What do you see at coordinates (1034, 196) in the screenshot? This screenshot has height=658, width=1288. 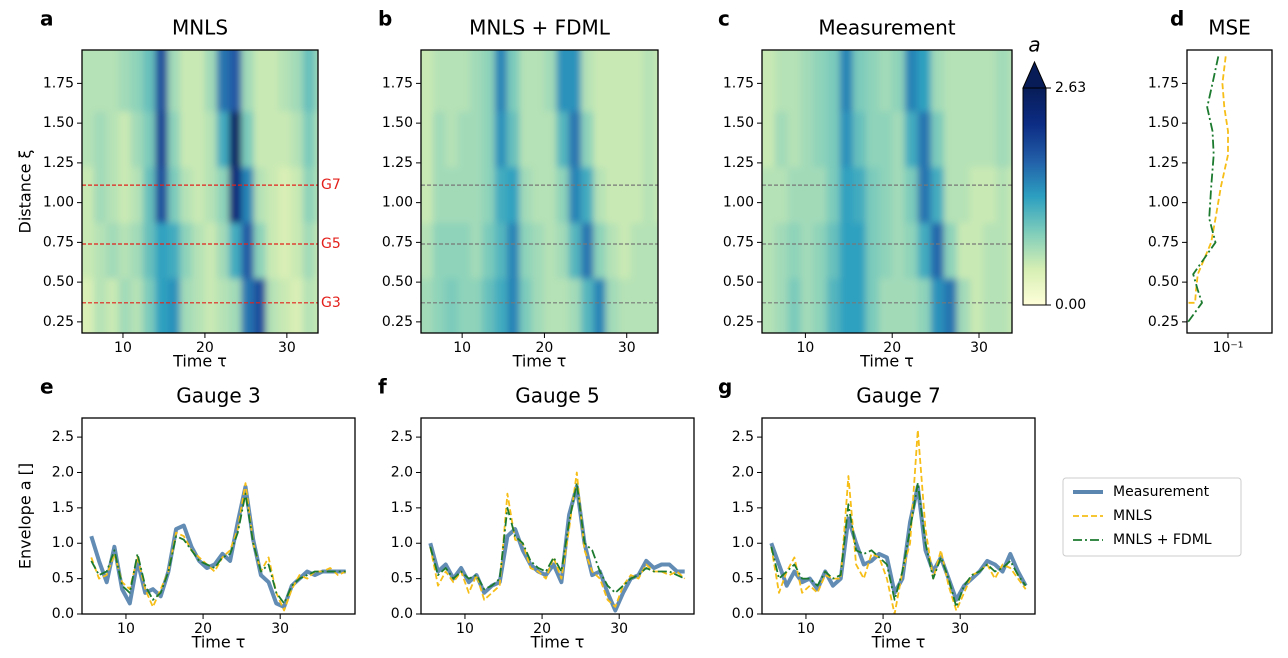 I see `colorbar-frame` at bounding box center [1034, 196].